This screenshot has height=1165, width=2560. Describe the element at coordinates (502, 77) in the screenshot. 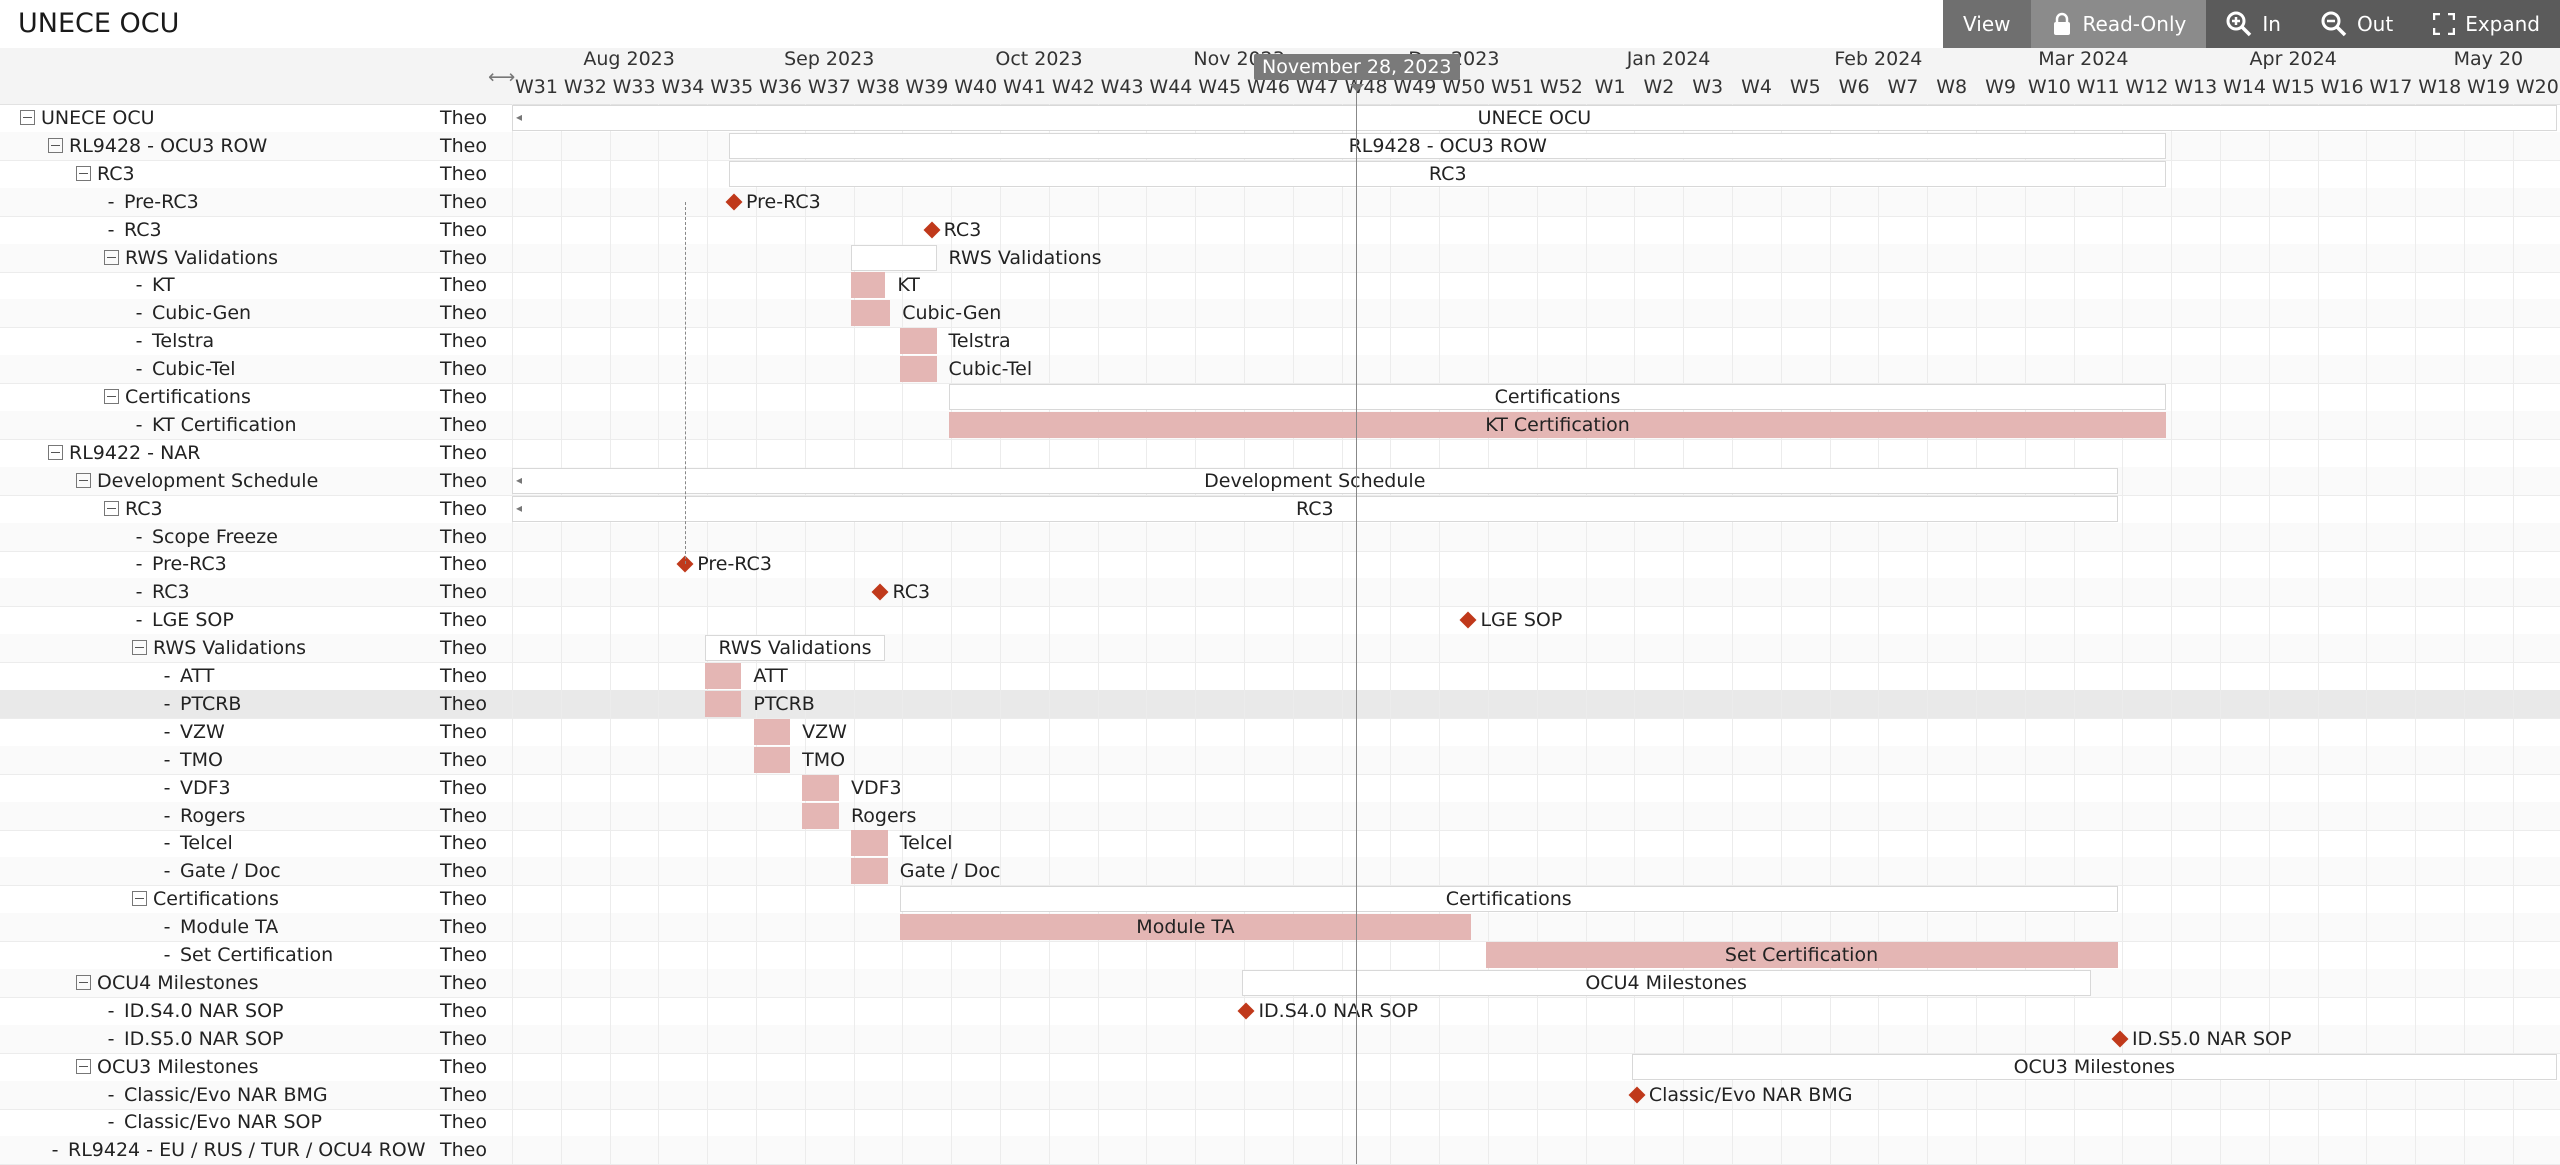

I see `resize-arrows-icon: ⟷` at that location.